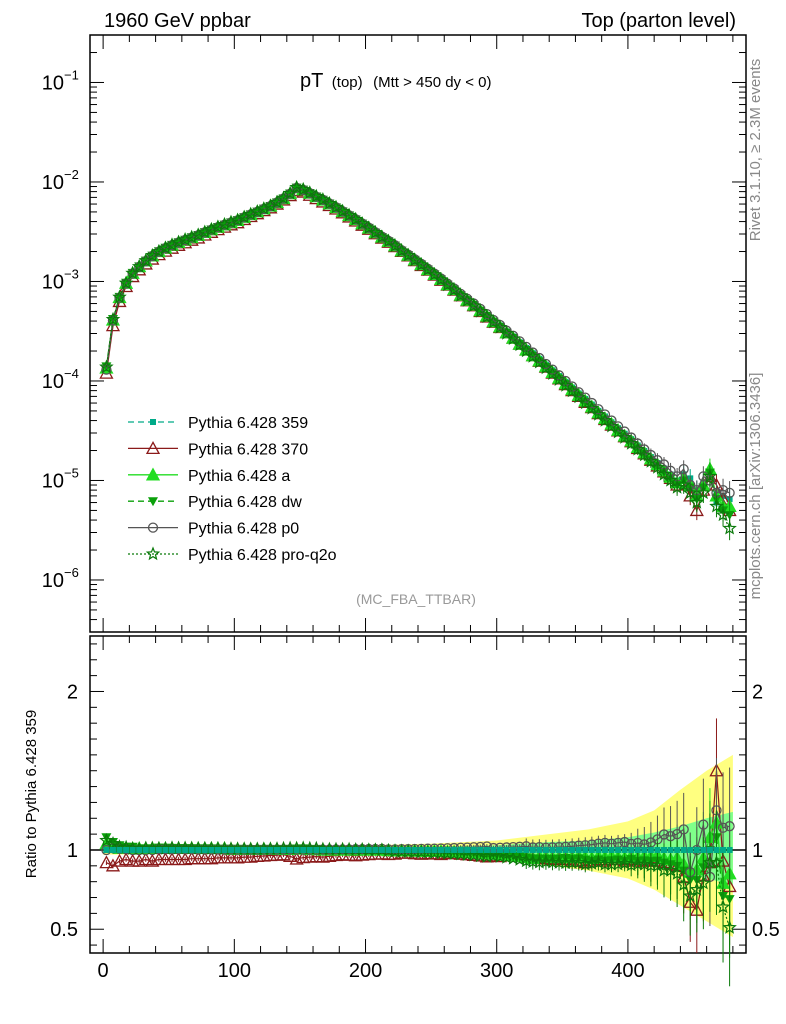  I want to click on legend-label: Pythia 6.428 359, so click(248, 423).